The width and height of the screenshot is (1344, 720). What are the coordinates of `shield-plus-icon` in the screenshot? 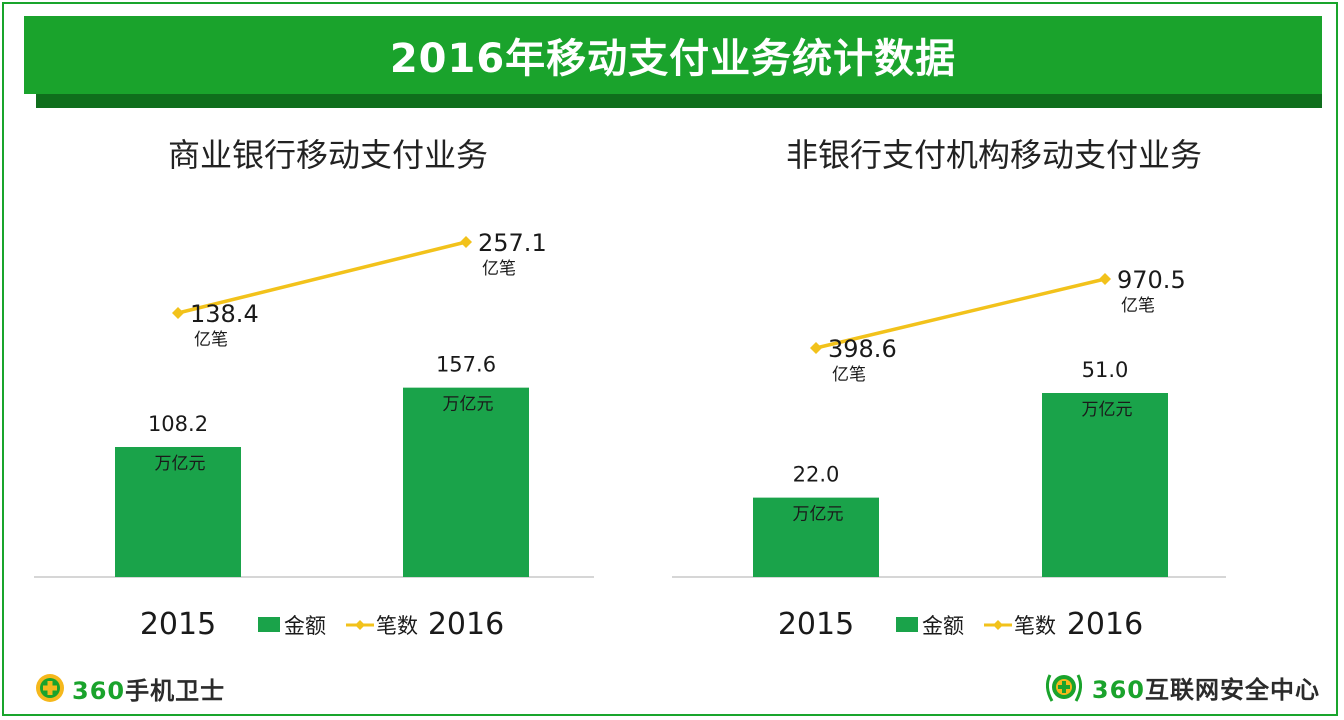 It's located at (50, 688).